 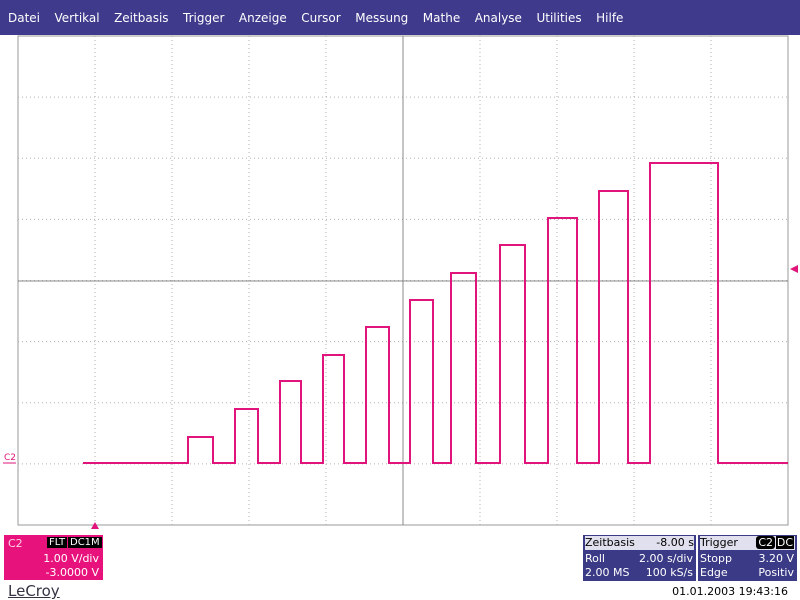 I want to click on offset: -3.0000 V, so click(x=72, y=572).